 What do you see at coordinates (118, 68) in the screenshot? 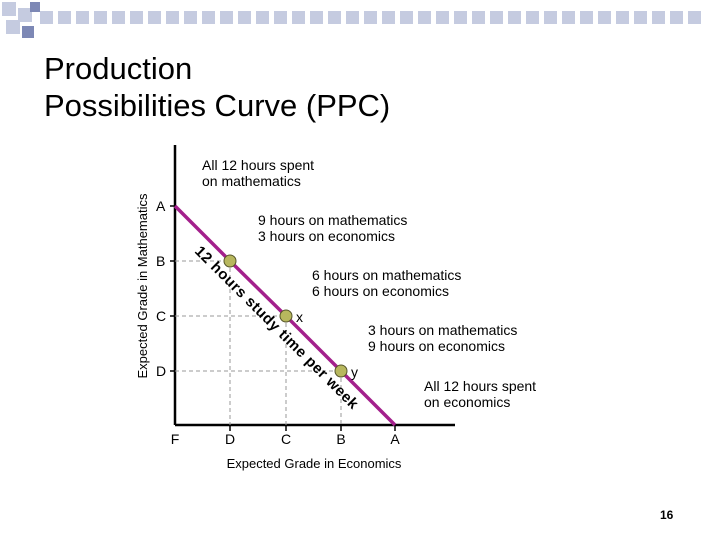
I see `slide-title-line-1: Production` at bounding box center [118, 68].